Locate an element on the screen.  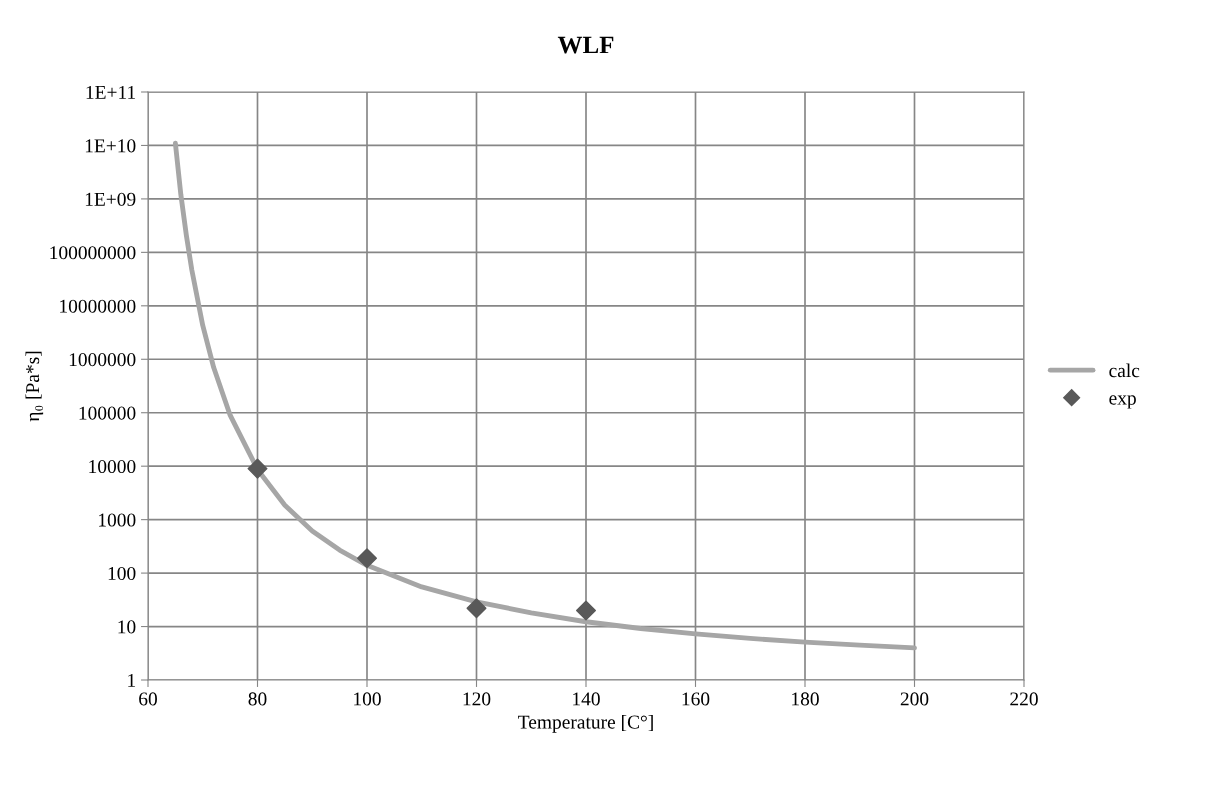
legend-label: exp is located at coordinates (1122, 402).